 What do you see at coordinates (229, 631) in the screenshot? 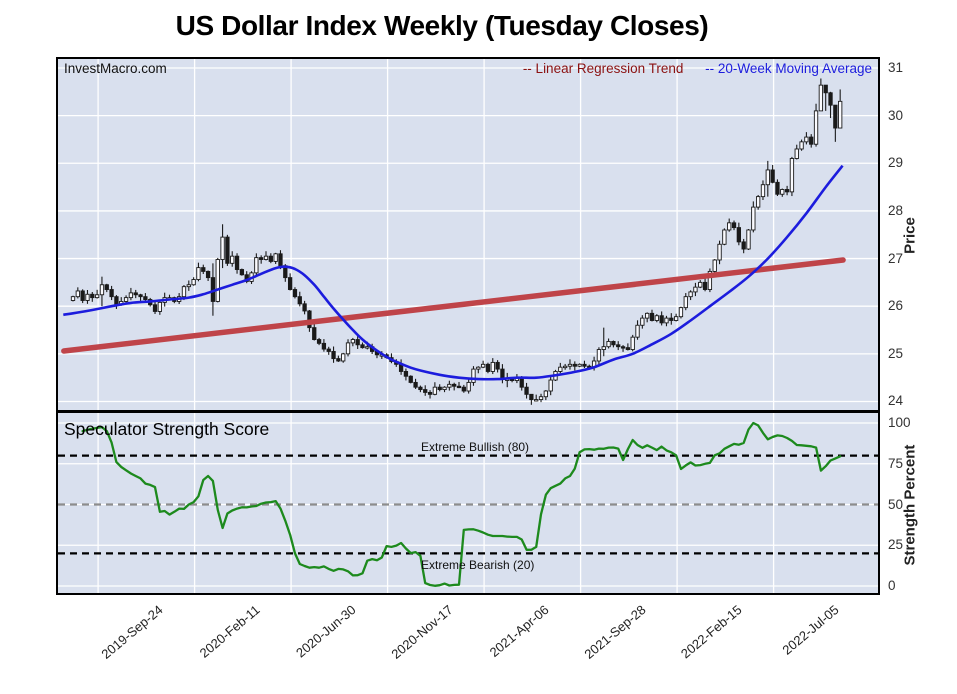
I see `x-tick-label: 2020-Feb-11` at bounding box center [229, 631].